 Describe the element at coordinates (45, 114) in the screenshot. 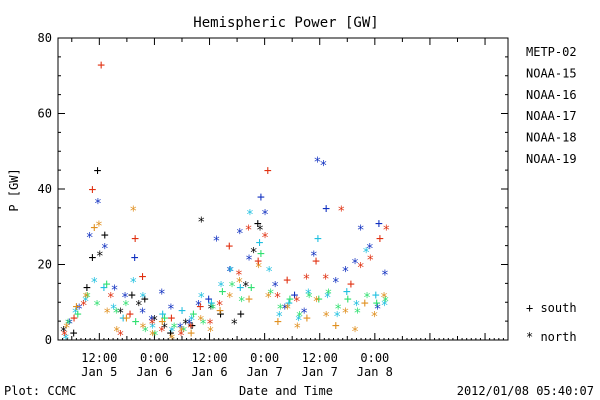

I see `y-tick-label: 60` at that location.